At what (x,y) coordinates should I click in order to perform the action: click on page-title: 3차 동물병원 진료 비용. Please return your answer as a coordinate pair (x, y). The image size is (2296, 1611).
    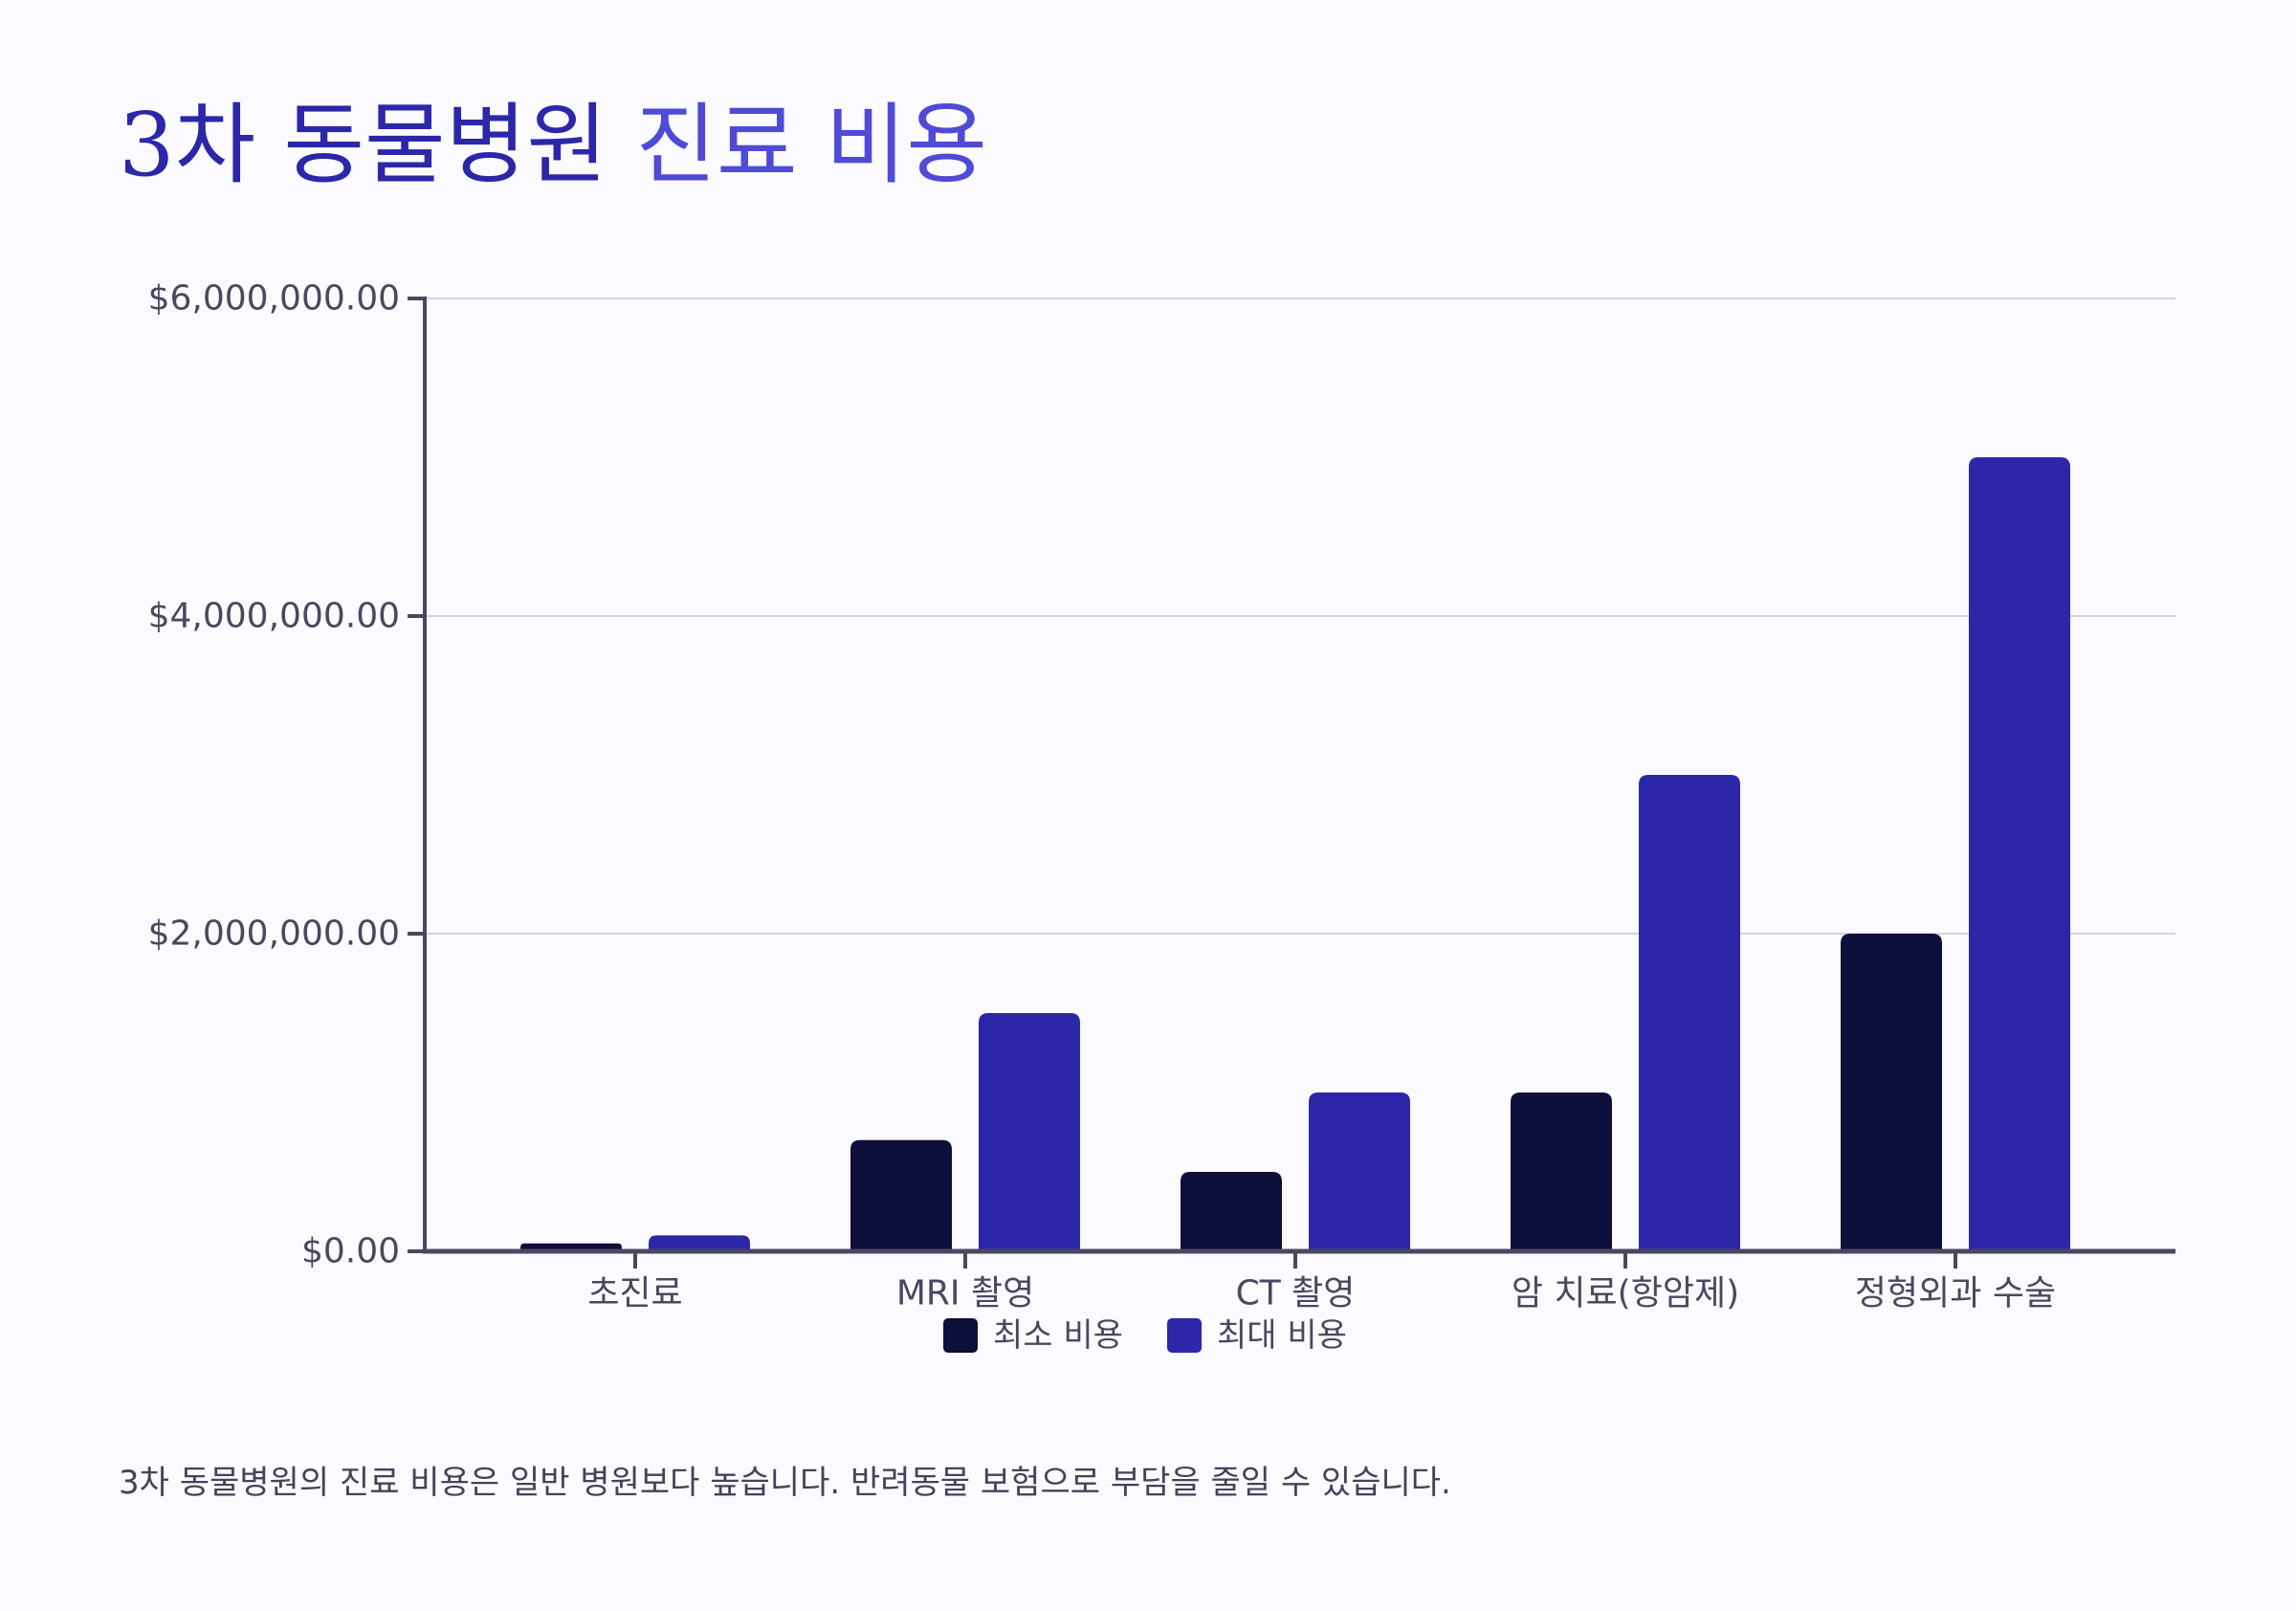
    Looking at the image, I should click on (553, 145).